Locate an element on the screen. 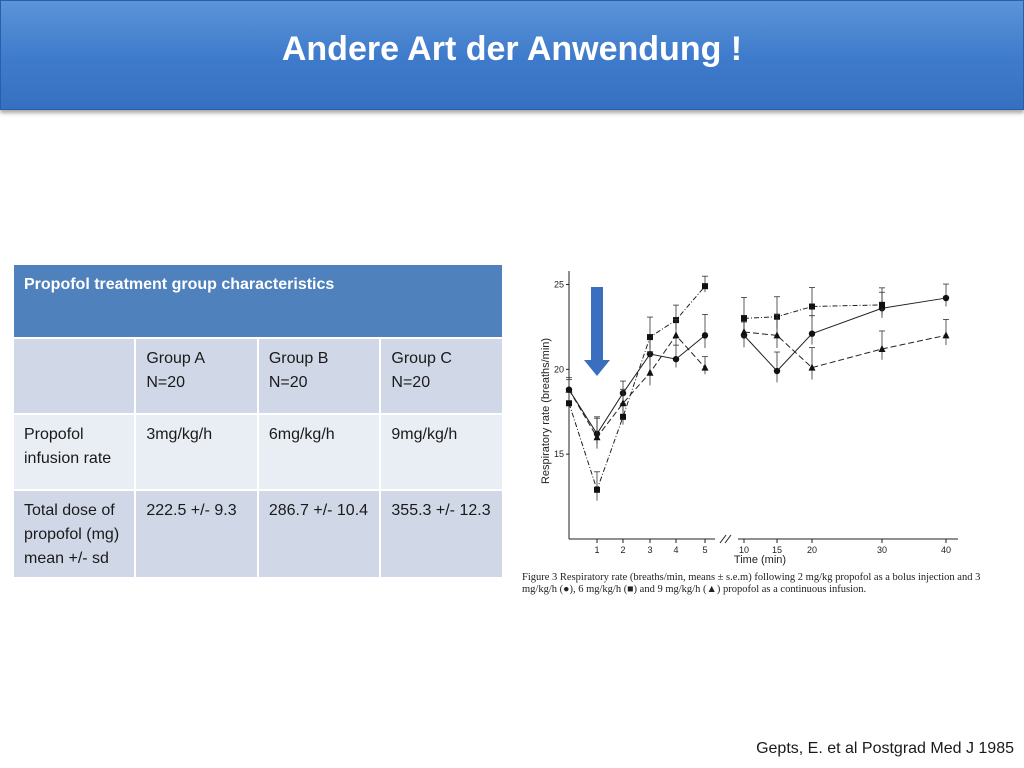 This screenshot has height=768, width=1024. table-cell: 9mg/kg/h is located at coordinates (441, 452).